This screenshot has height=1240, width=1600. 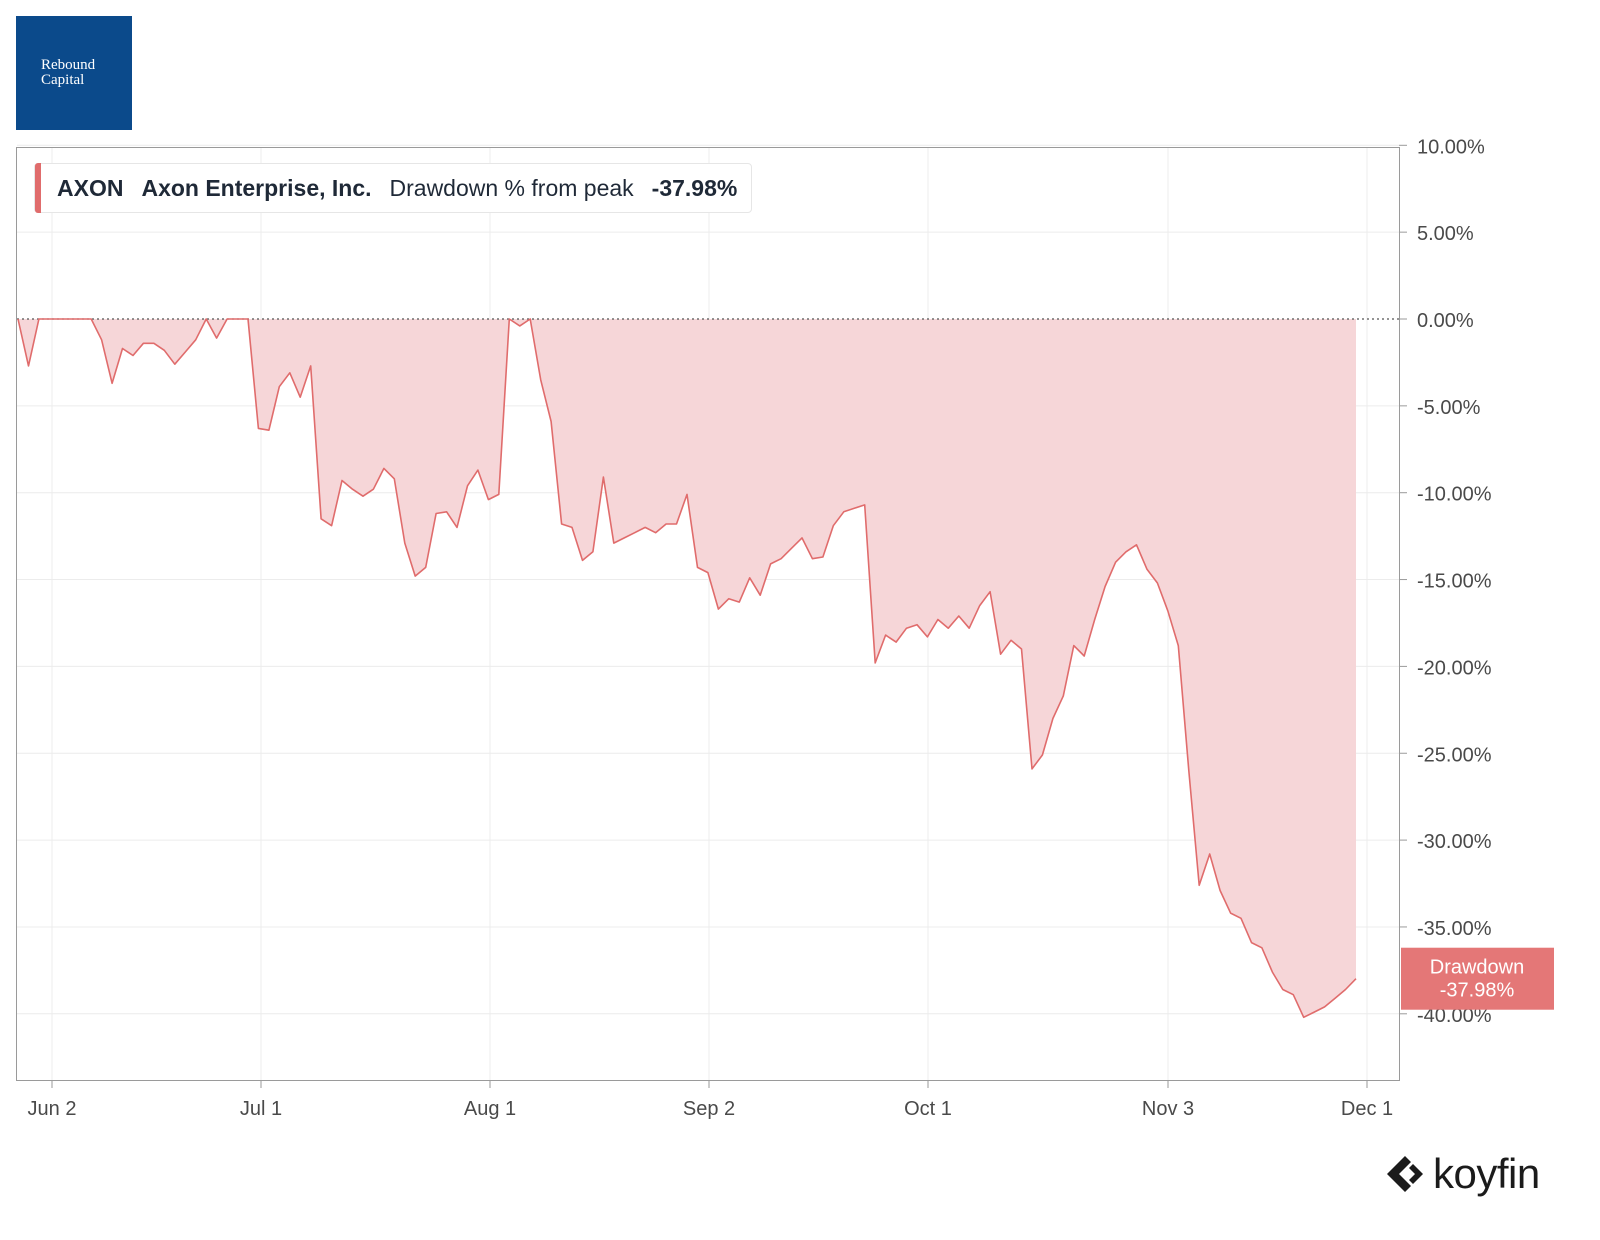 What do you see at coordinates (1454, 582) in the screenshot?
I see `y-tick-label: -15.00%` at bounding box center [1454, 582].